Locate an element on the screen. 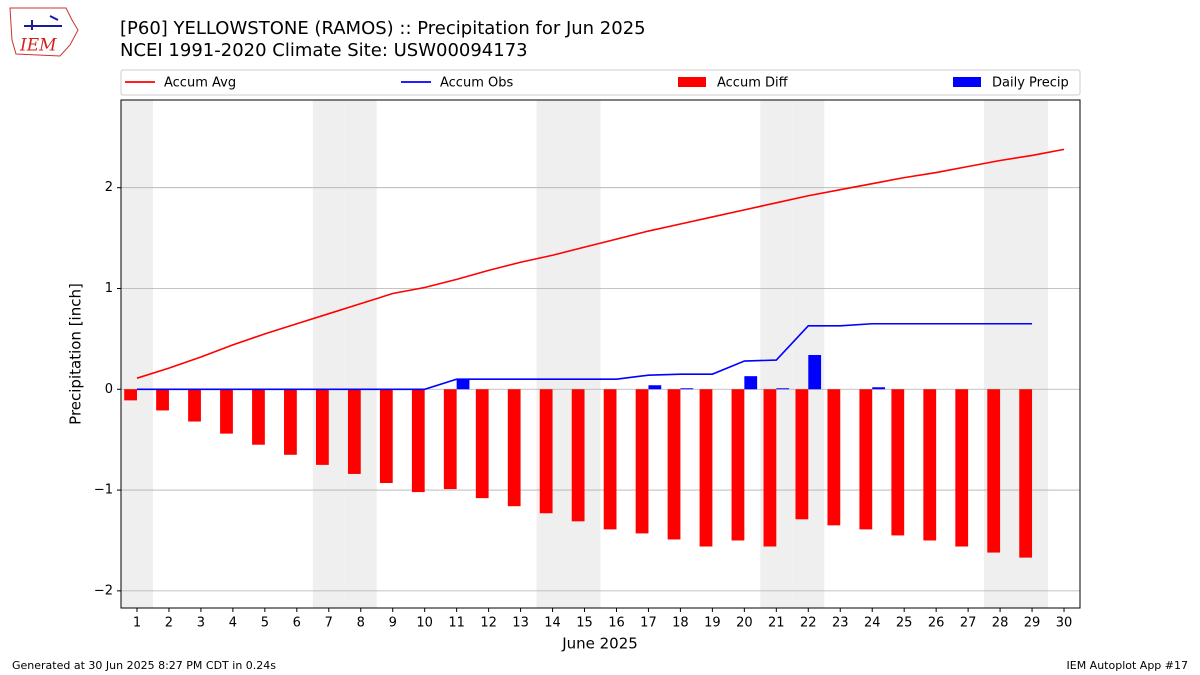 This screenshot has width=1200, height=675. logo-icon is located at coordinates (43, 22).